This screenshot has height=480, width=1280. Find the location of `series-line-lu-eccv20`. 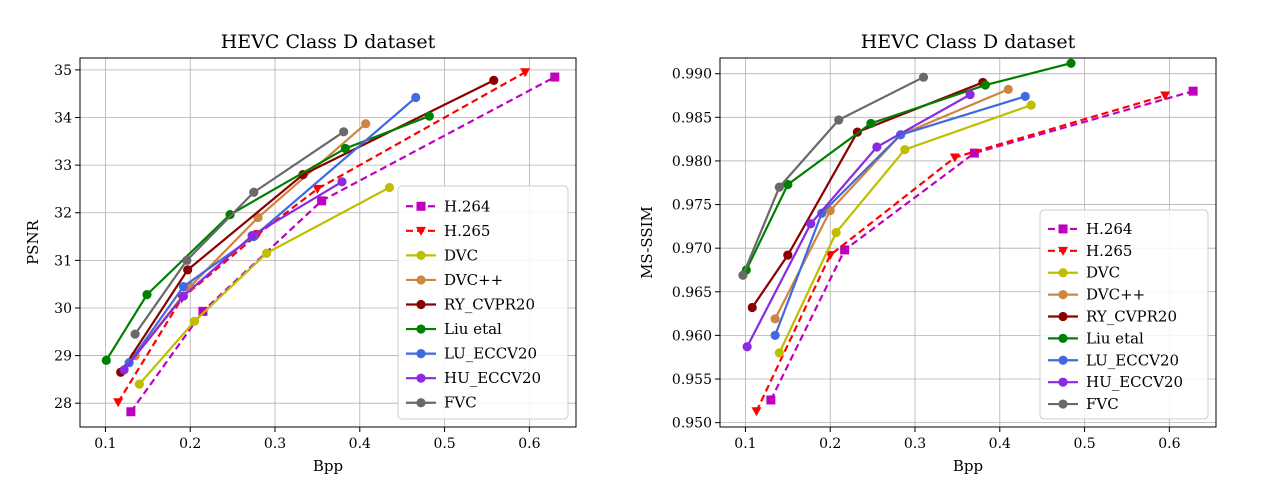

series-line-lu-eccv20 is located at coordinates (272, 230).